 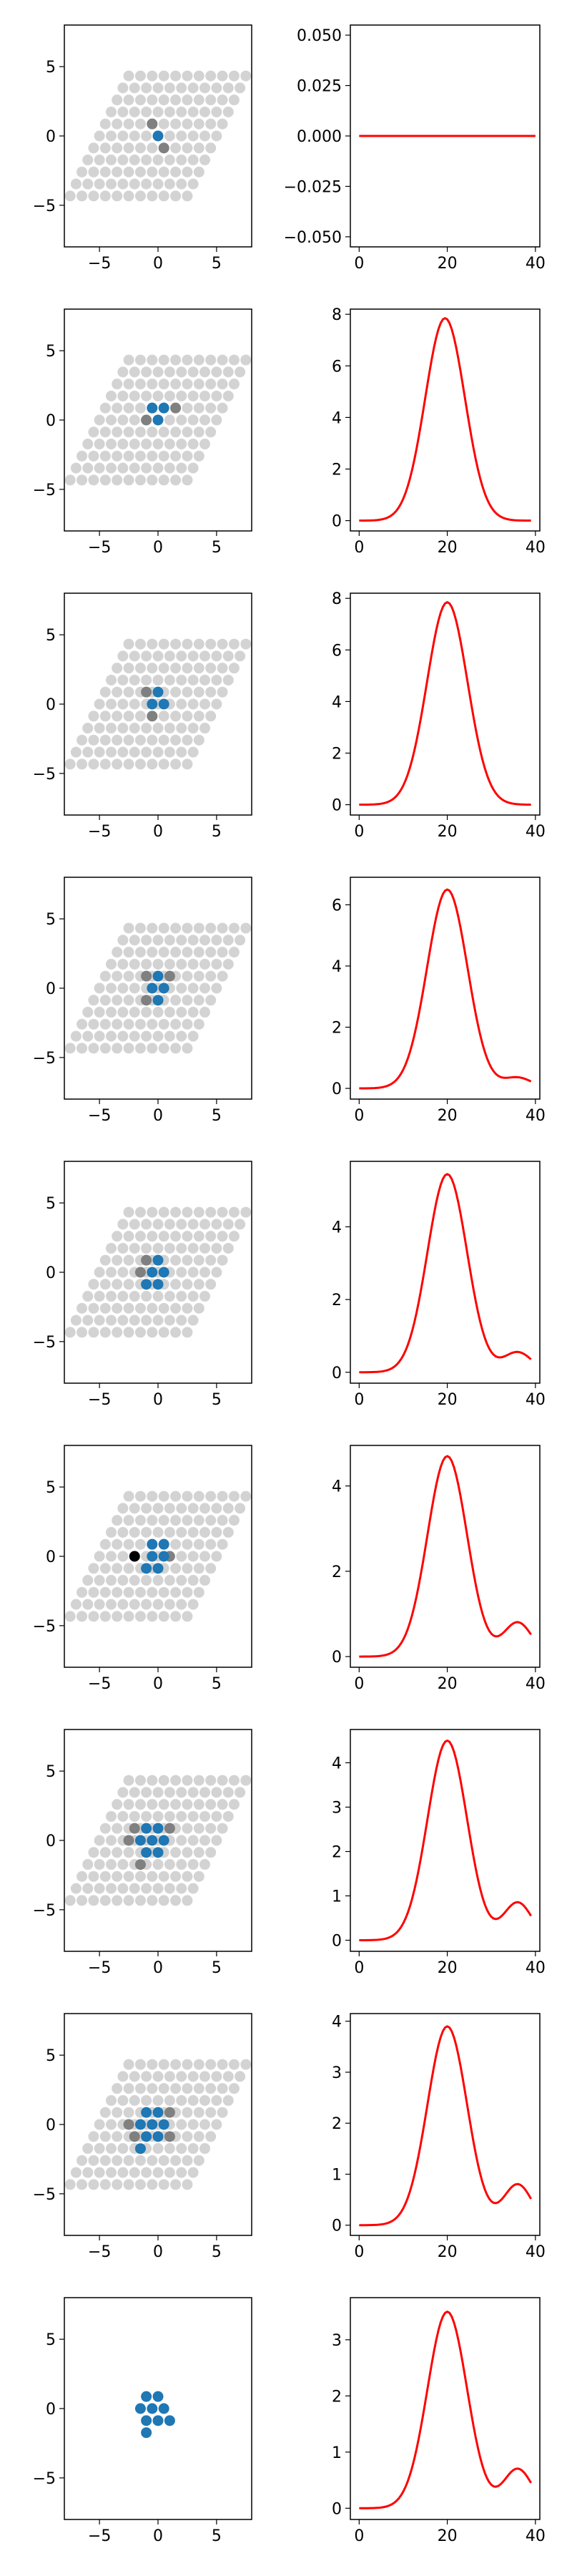 What do you see at coordinates (152, 124) in the screenshot?
I see `neighbor-site` at bounding box center [152, 124].